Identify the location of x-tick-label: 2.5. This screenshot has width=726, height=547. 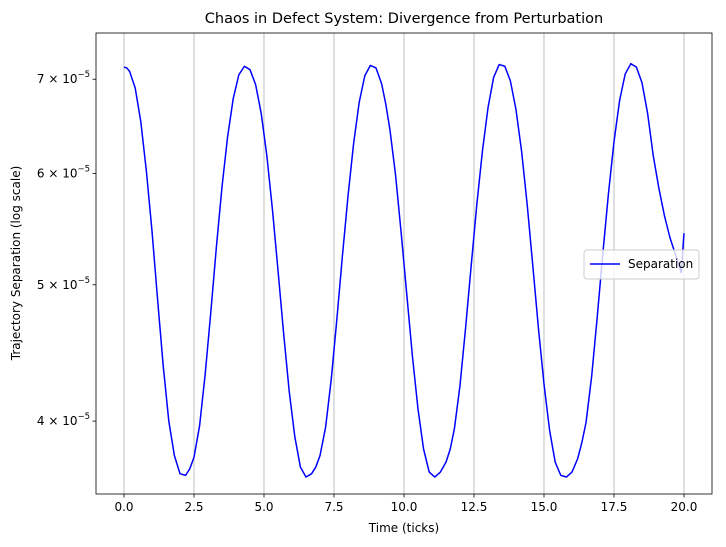
(193, 507).